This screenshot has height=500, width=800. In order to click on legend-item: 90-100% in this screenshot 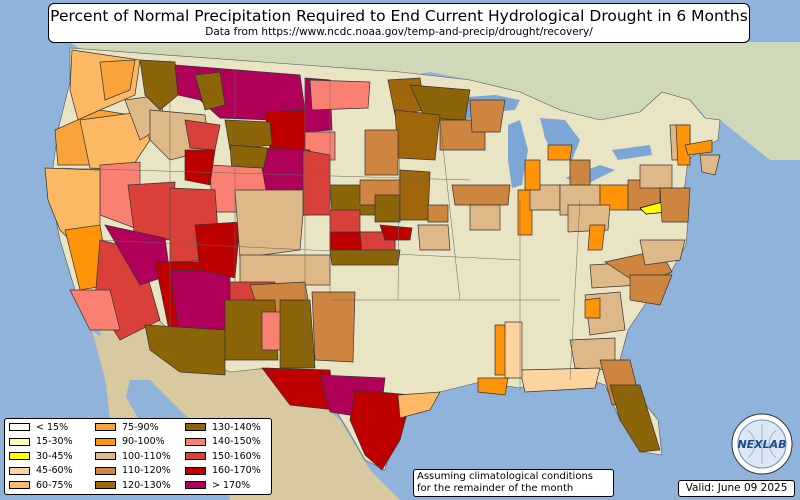, I will do `click(130, 442)`.